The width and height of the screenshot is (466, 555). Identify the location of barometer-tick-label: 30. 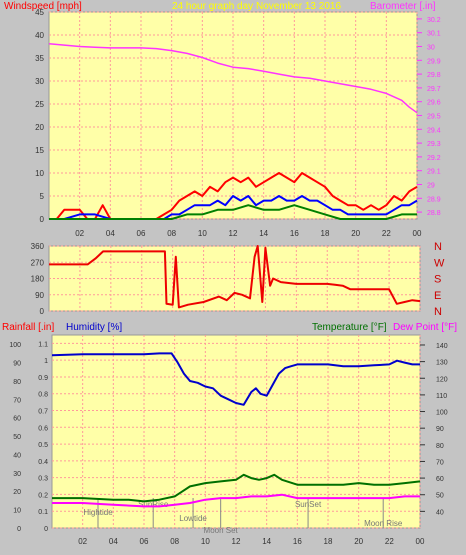
(431, 48).